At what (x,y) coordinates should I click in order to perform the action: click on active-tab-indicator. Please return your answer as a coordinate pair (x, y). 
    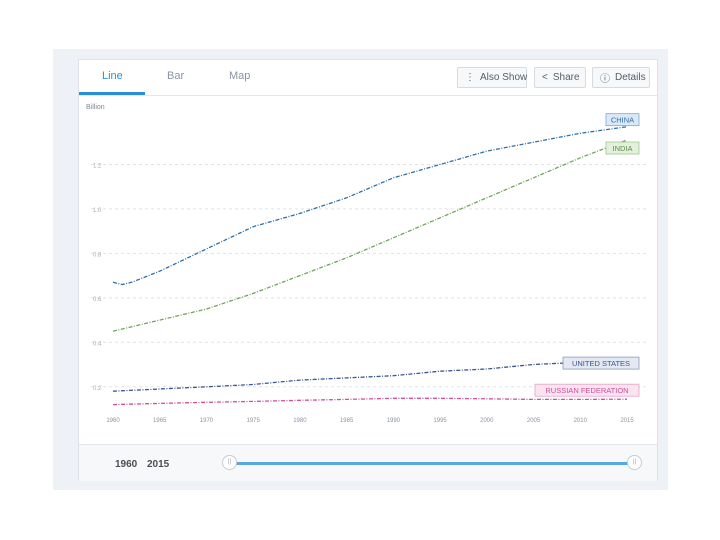
    Looking at the image, I should click on (112, 93).